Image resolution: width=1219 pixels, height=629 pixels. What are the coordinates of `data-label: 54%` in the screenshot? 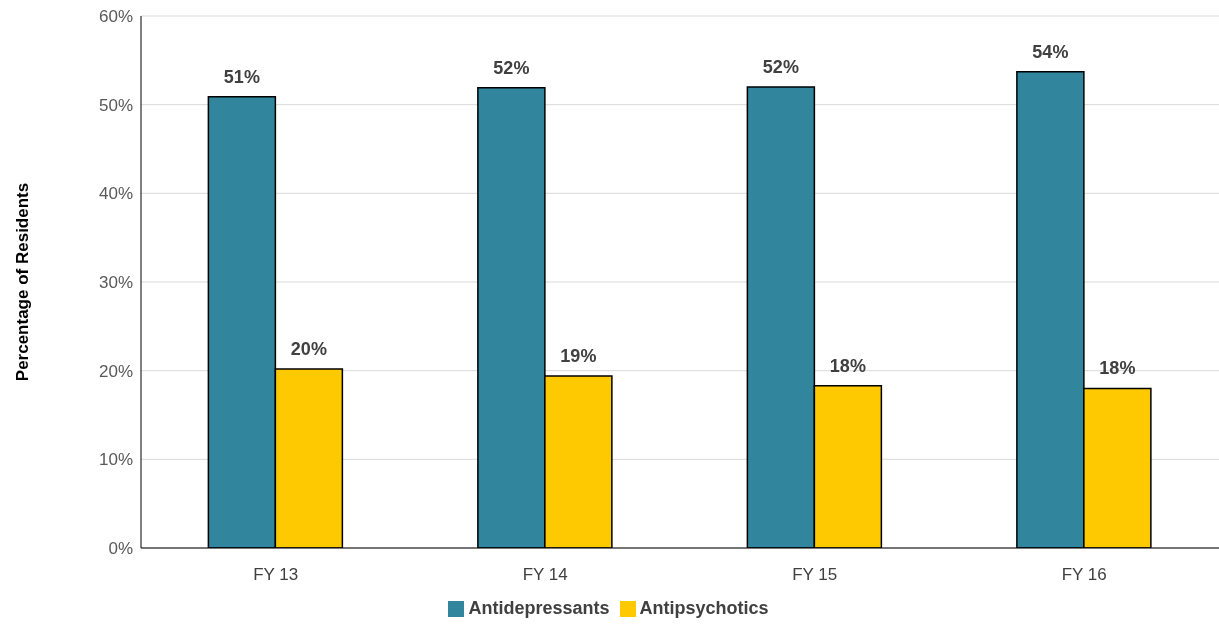 It's located at (1050, 51).